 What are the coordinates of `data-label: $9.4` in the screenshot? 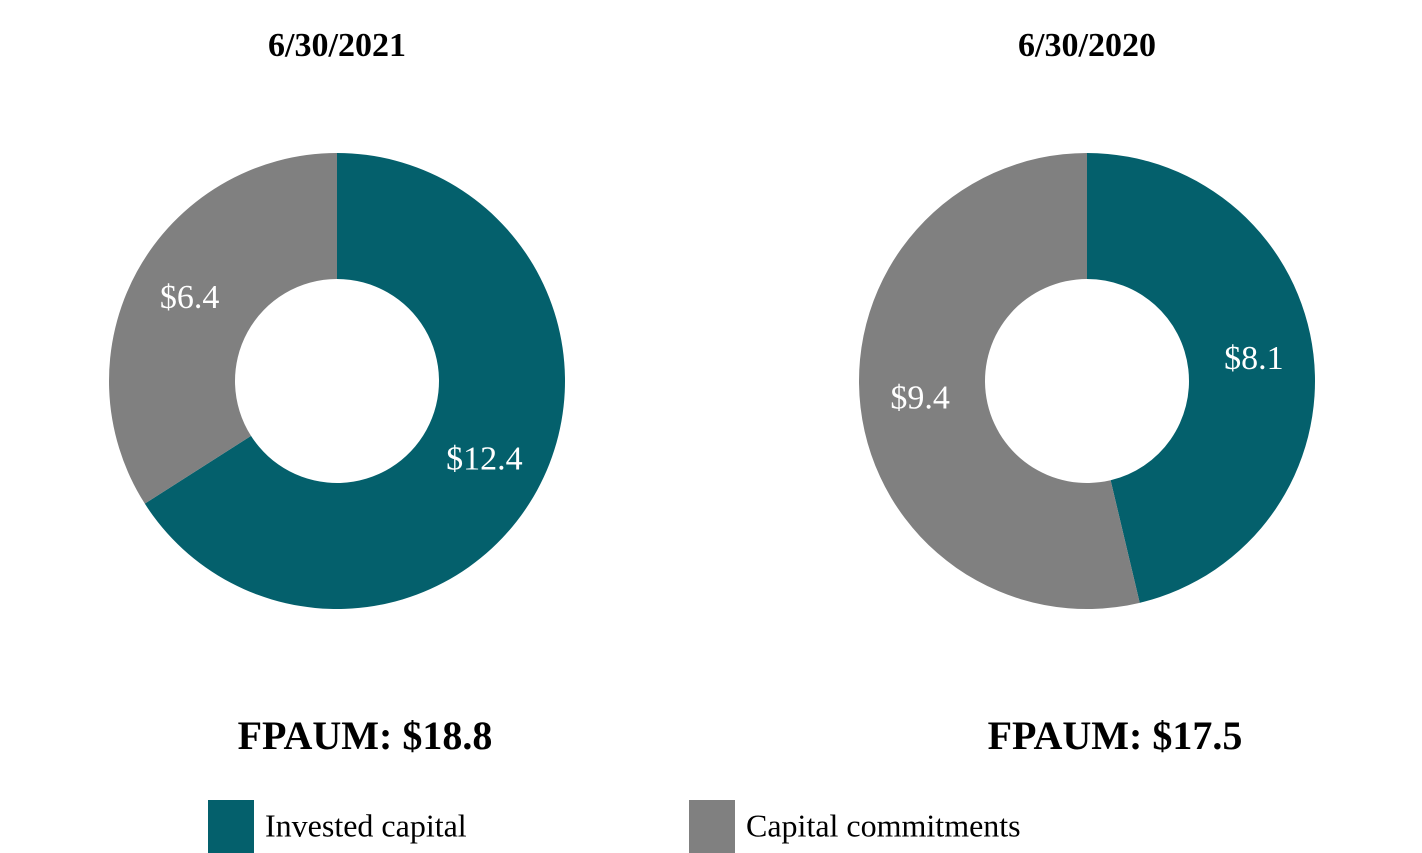 It's located at (920, 397).